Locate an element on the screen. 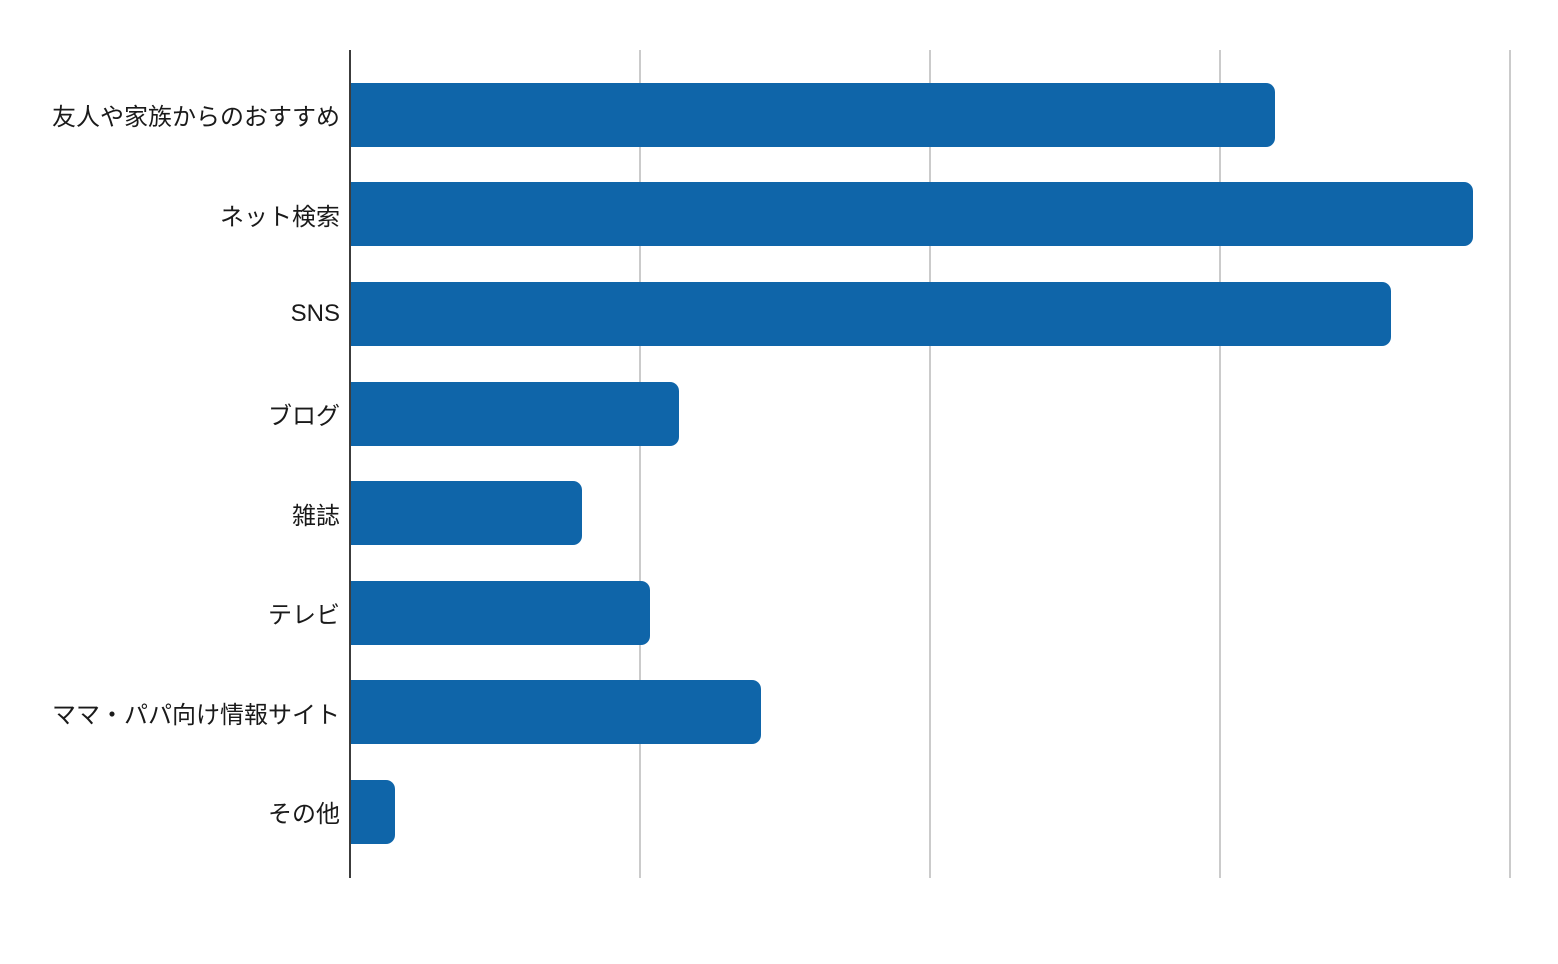 Image resolution: width=1558 pixels, height=964 pixels. chart-row: 雑誌 is located at coordinates (779, 513).